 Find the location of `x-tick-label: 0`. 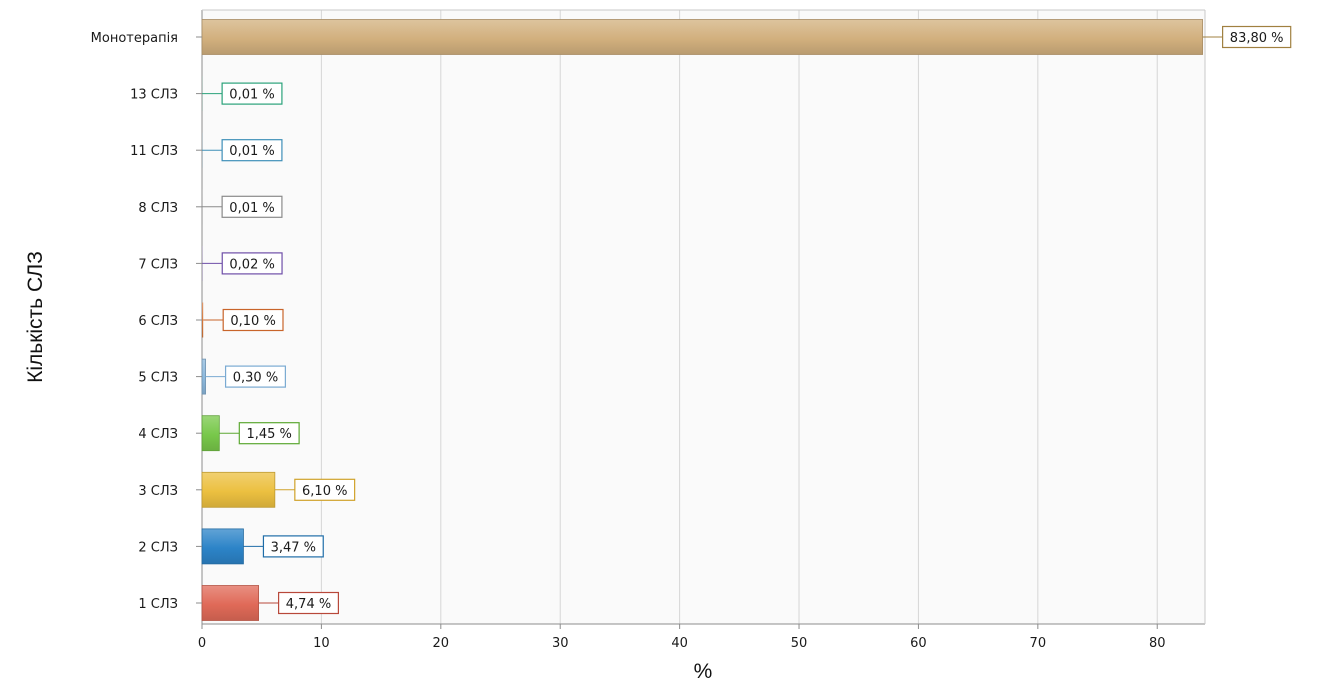

x-tick-label: 0 is located at coordinates (202, 643).